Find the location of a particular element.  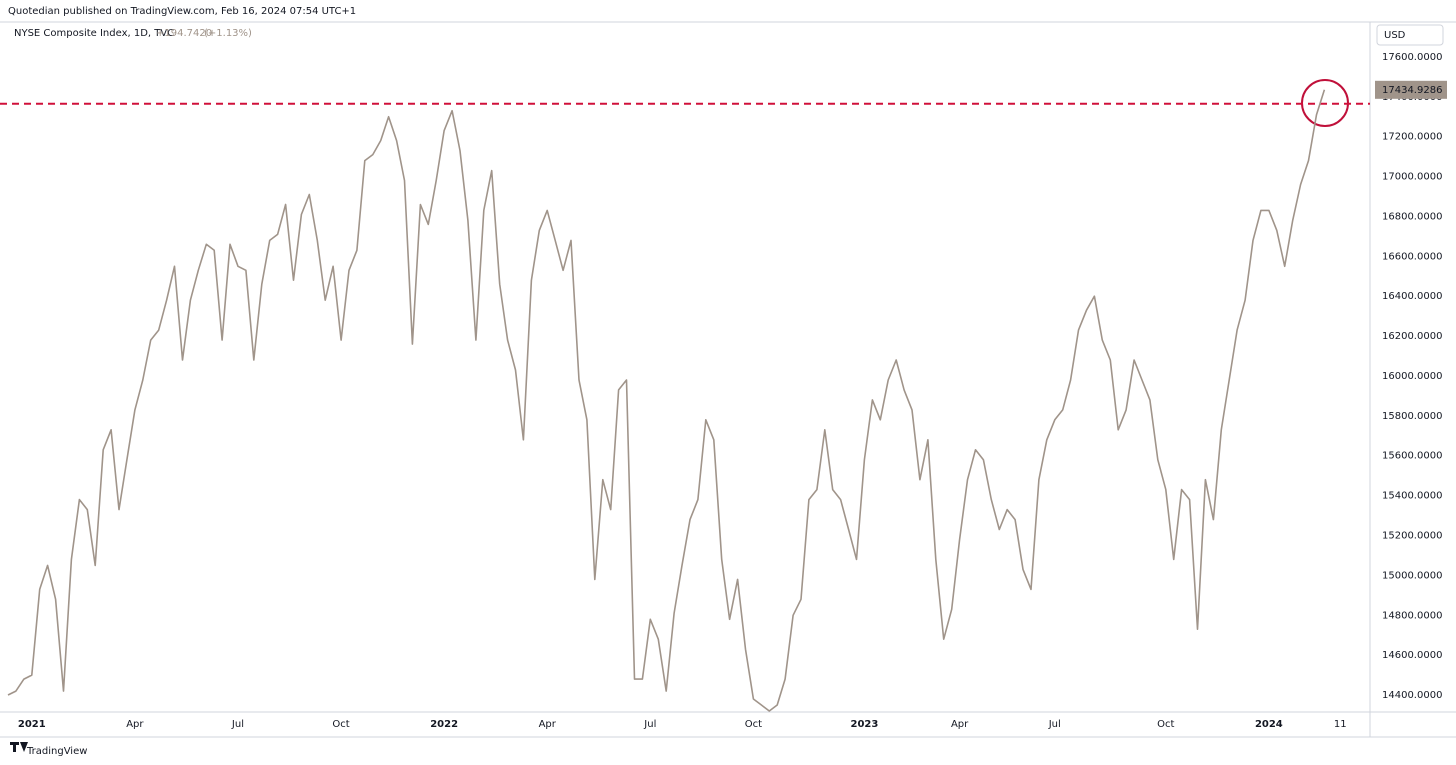

y-tick-label: 16200.0000 is located at coordinates (1412, 336).